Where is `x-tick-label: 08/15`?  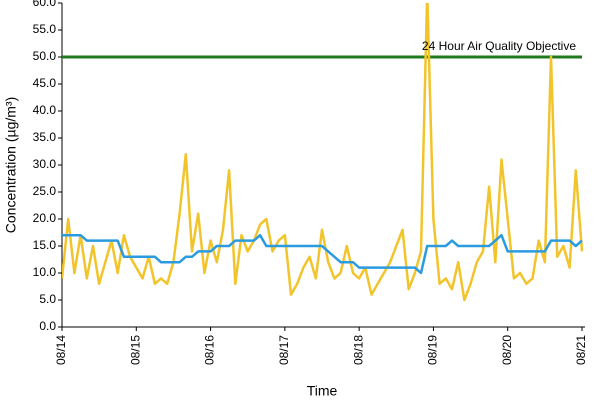 x-tick-label: 08/15 is located at coordinates (135, 350).